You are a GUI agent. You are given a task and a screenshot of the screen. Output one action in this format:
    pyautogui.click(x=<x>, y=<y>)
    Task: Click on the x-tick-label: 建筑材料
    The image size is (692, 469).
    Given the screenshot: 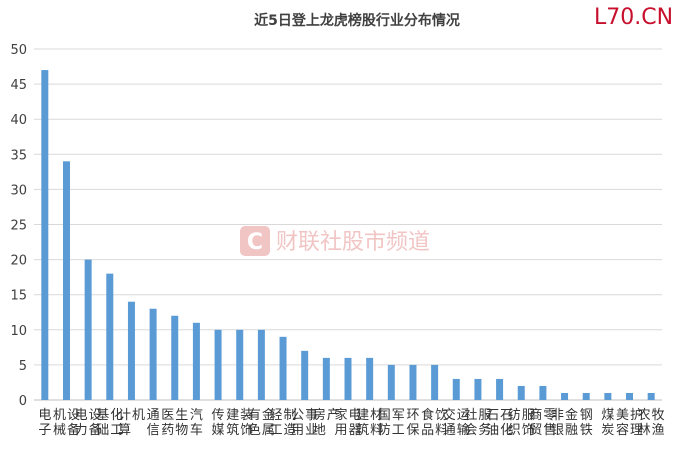 What is the action you would take?
    pyautogui.click(x=369, y=423)
    